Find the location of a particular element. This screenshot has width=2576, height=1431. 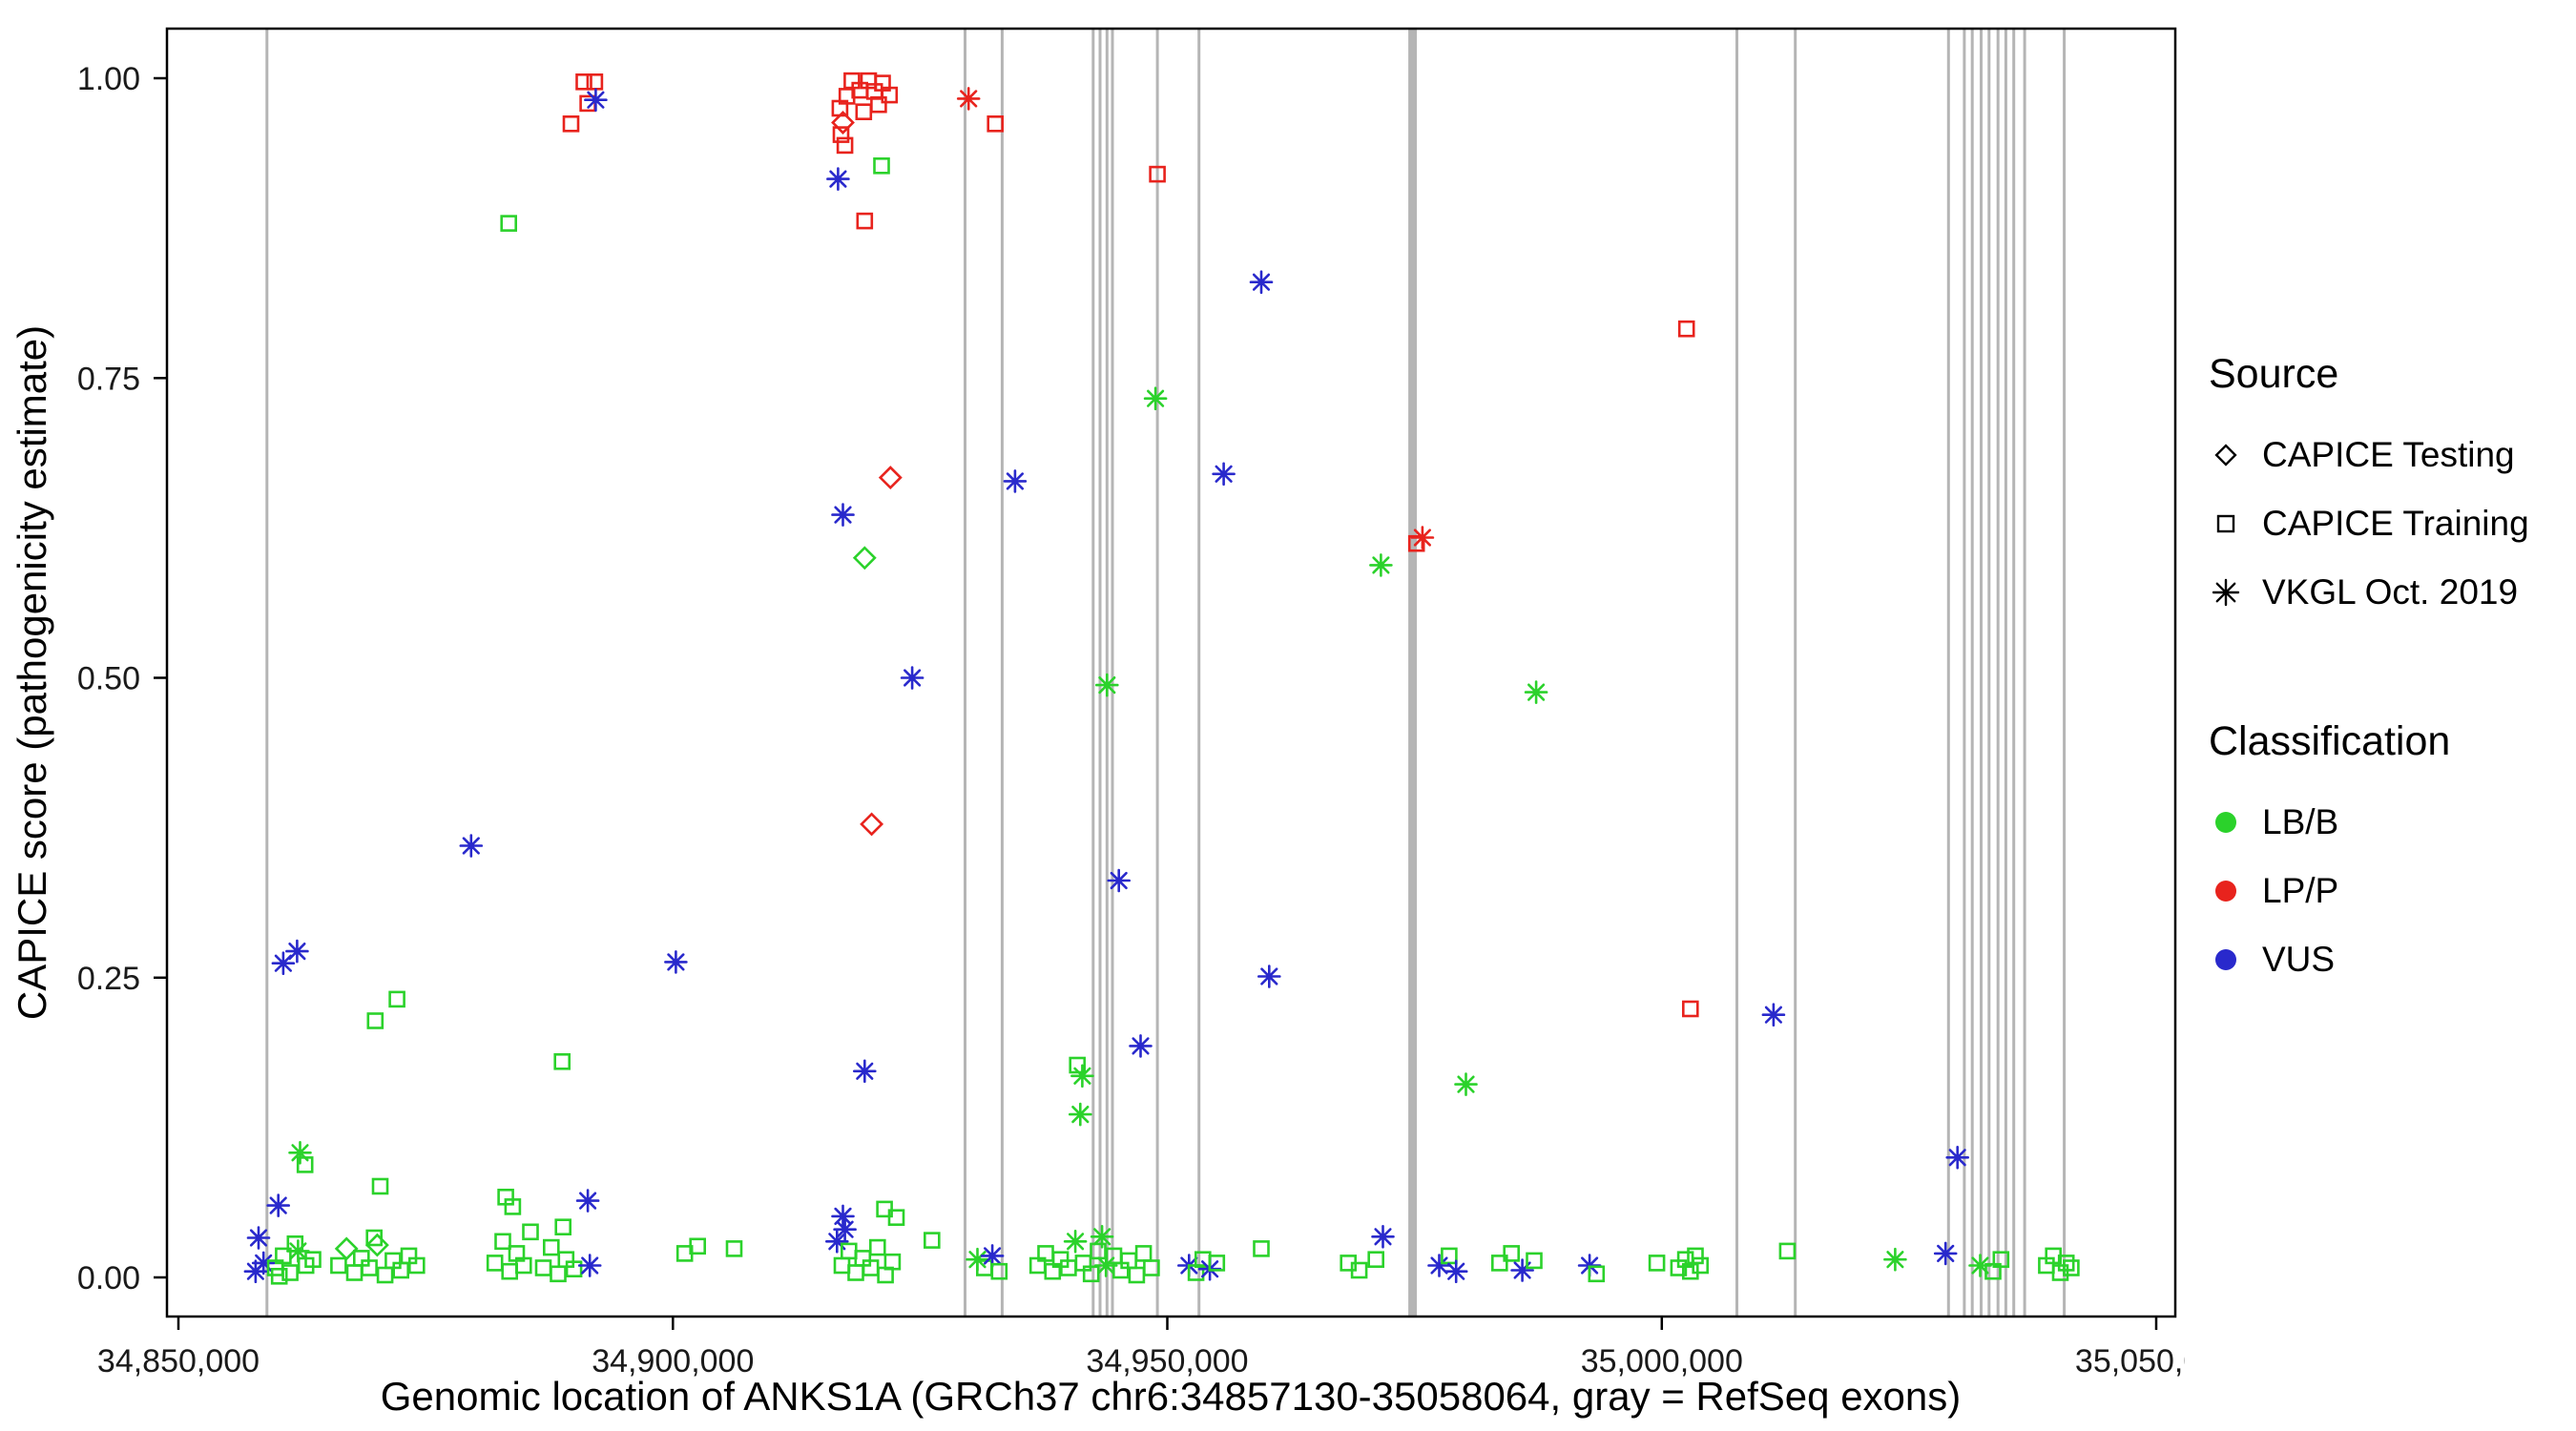

svg-text: 0.00 is located at coordinates (108, 1278).